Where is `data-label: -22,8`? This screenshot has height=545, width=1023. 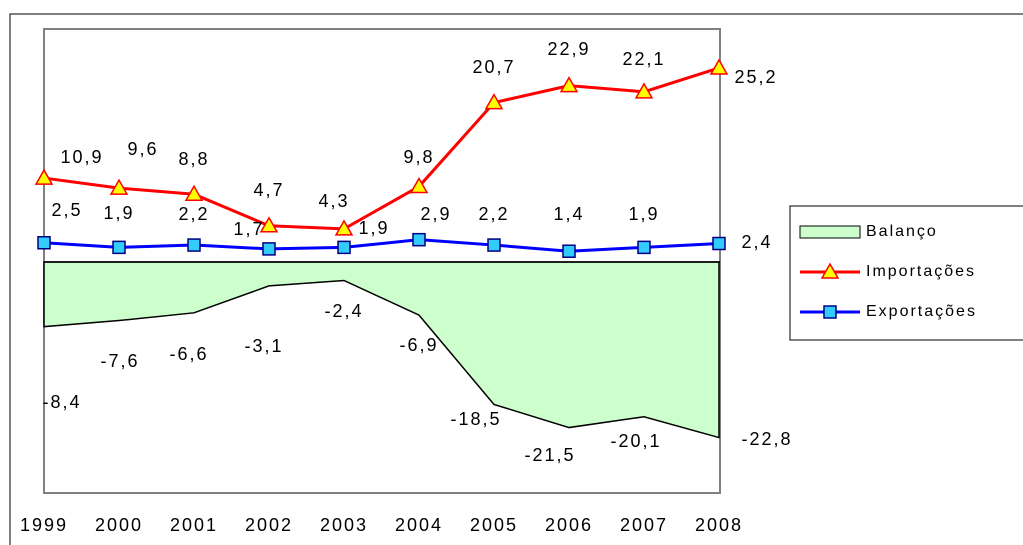
data-label: -22,8 is located at coordinates (766, 439).